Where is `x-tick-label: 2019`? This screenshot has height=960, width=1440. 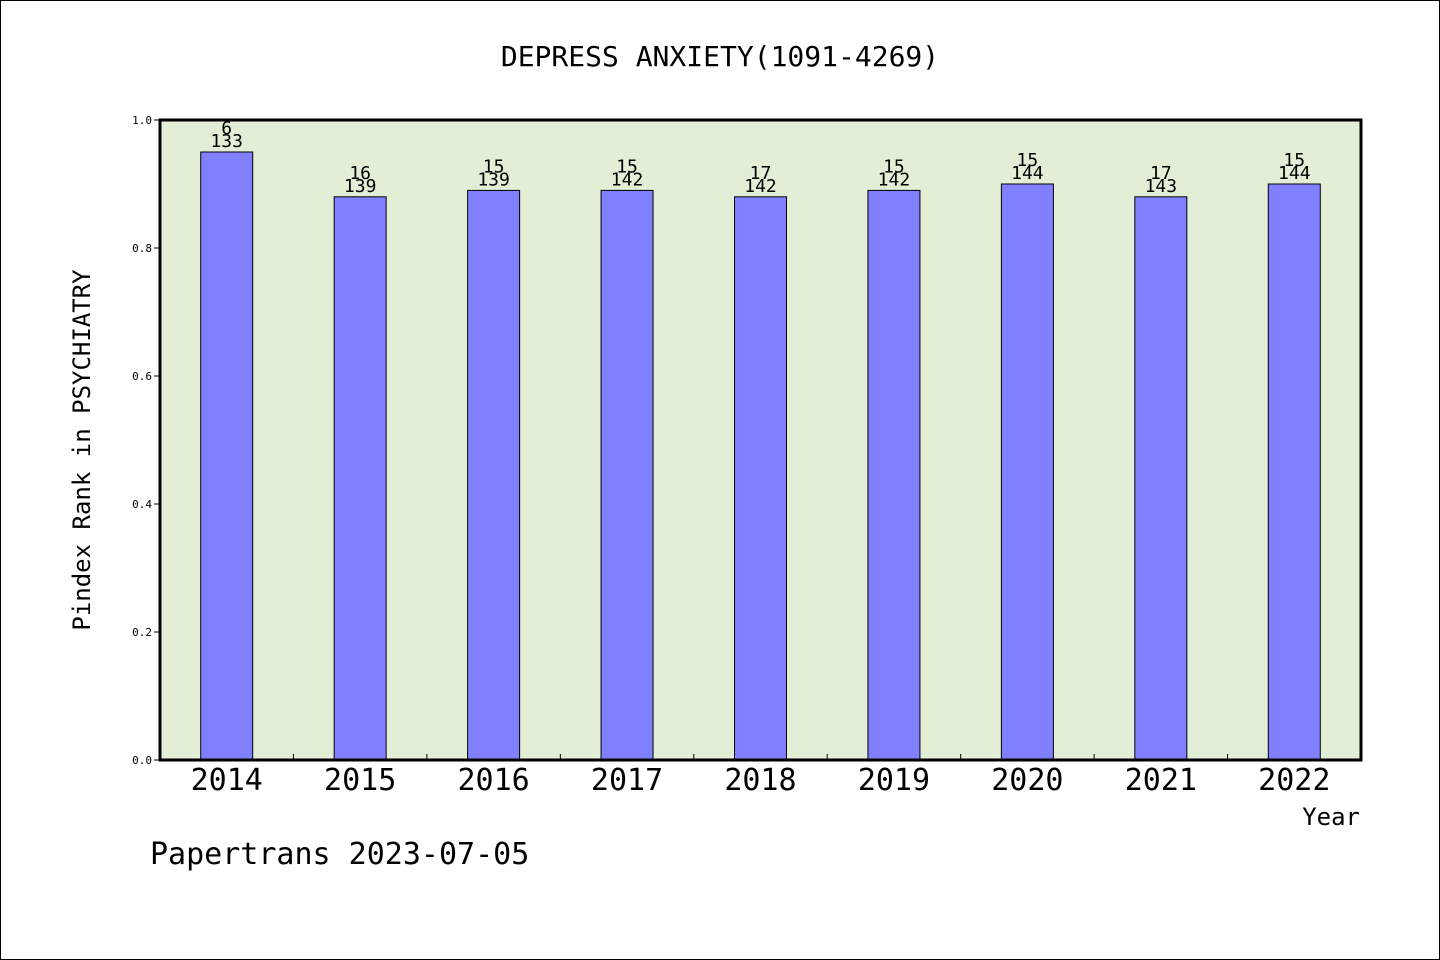
x-tick-label: 2019 is located at coordinates (894, 780).